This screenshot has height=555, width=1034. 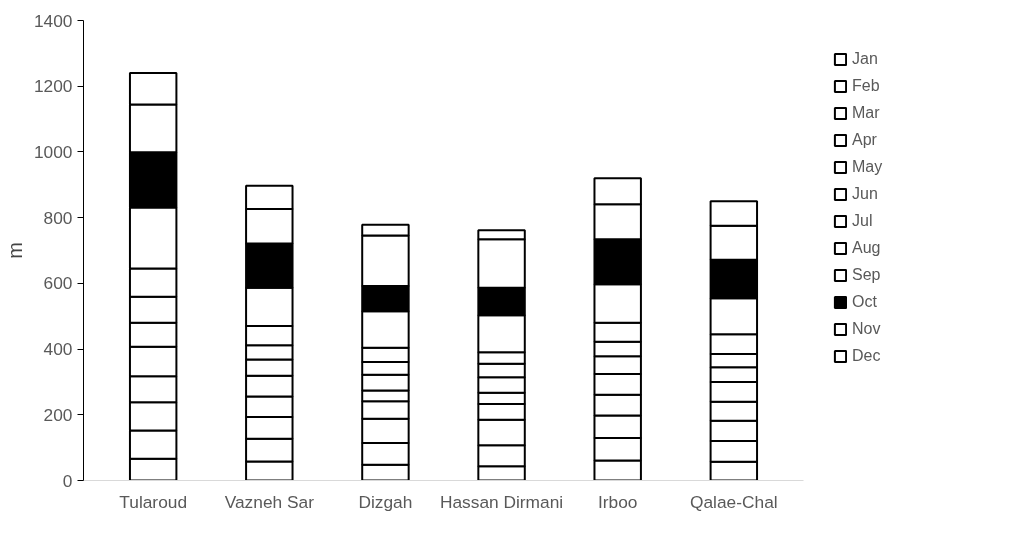 I want to click on legend-label: Sep, so click(x=866, y=275).